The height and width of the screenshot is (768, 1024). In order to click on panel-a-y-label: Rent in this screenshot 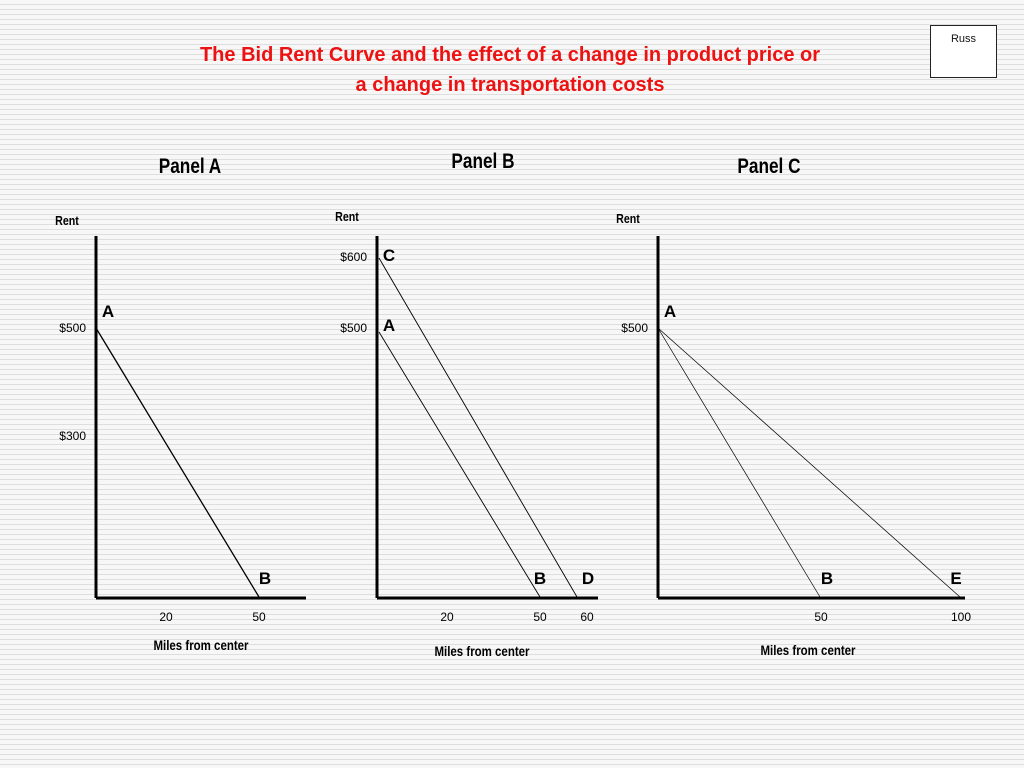, I will do `click(67, 220)`.